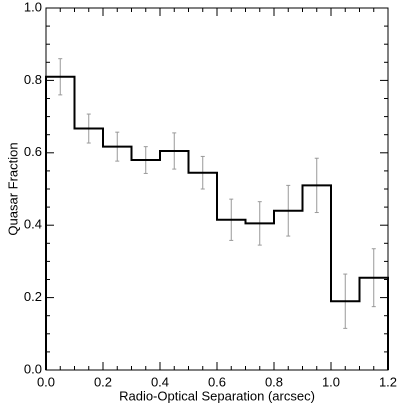 The width and height of the screenshot is (400, 409). Describe the element at coordinates (388, 381) in the screenshot. I see `x-tick-label: 1.2` at that location.